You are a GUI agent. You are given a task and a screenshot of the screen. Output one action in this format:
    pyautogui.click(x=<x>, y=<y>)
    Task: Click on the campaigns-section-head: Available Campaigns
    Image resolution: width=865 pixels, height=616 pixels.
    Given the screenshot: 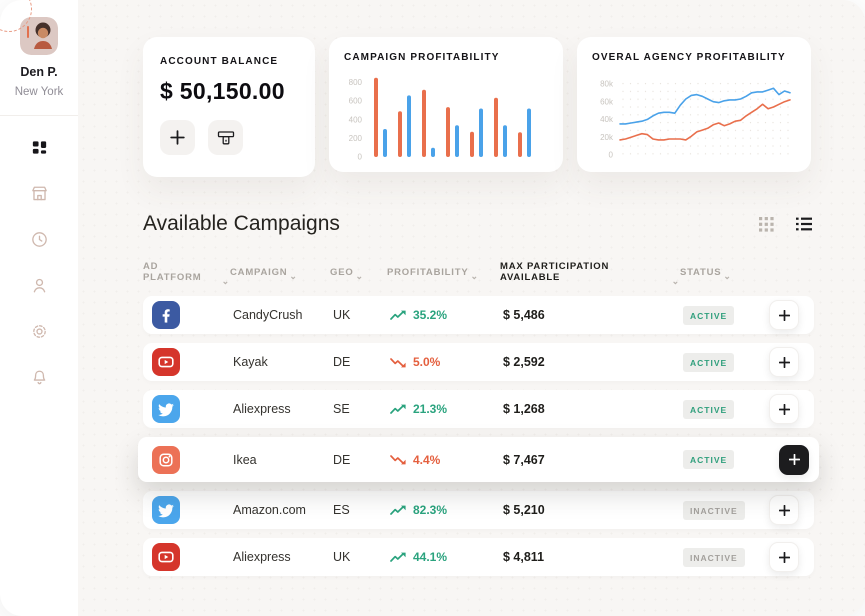 What is the action you would take?
    pyautogui.click(x=478, y=224)
    